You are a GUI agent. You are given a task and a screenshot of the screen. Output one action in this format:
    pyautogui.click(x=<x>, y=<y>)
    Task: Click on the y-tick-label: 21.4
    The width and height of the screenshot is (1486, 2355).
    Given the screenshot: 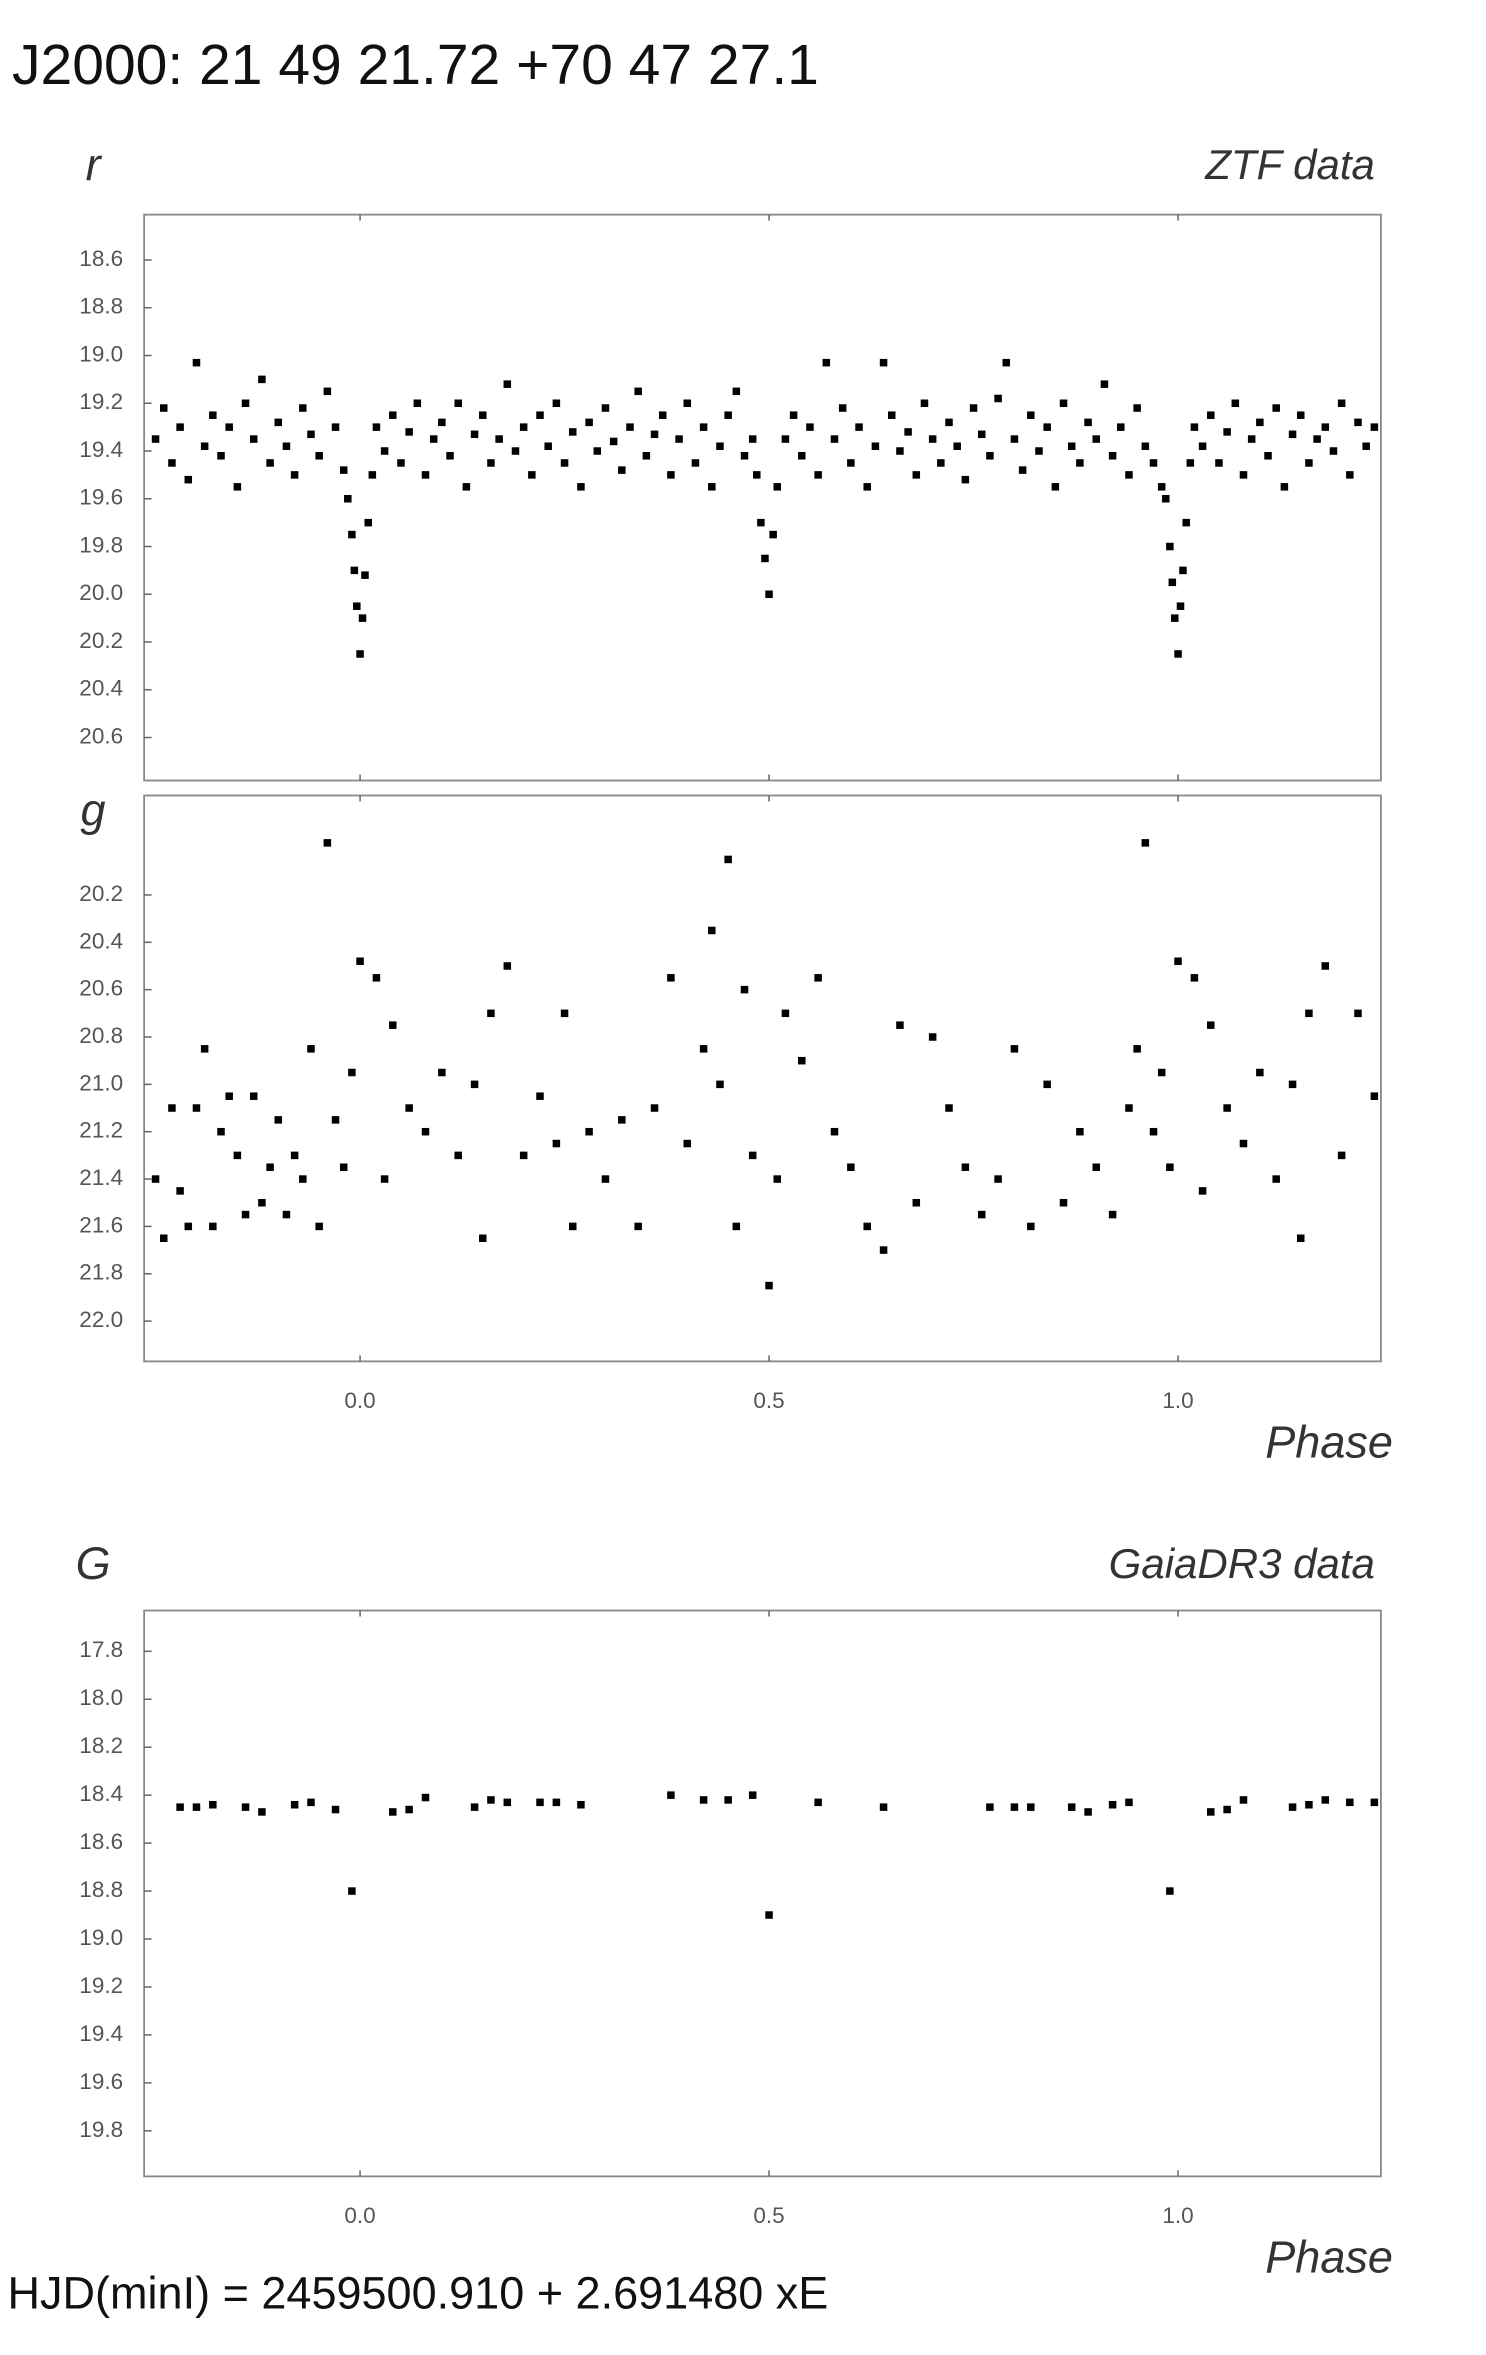 What is the action you would take?
    pyautogui.click(x=101, y=1177)
    